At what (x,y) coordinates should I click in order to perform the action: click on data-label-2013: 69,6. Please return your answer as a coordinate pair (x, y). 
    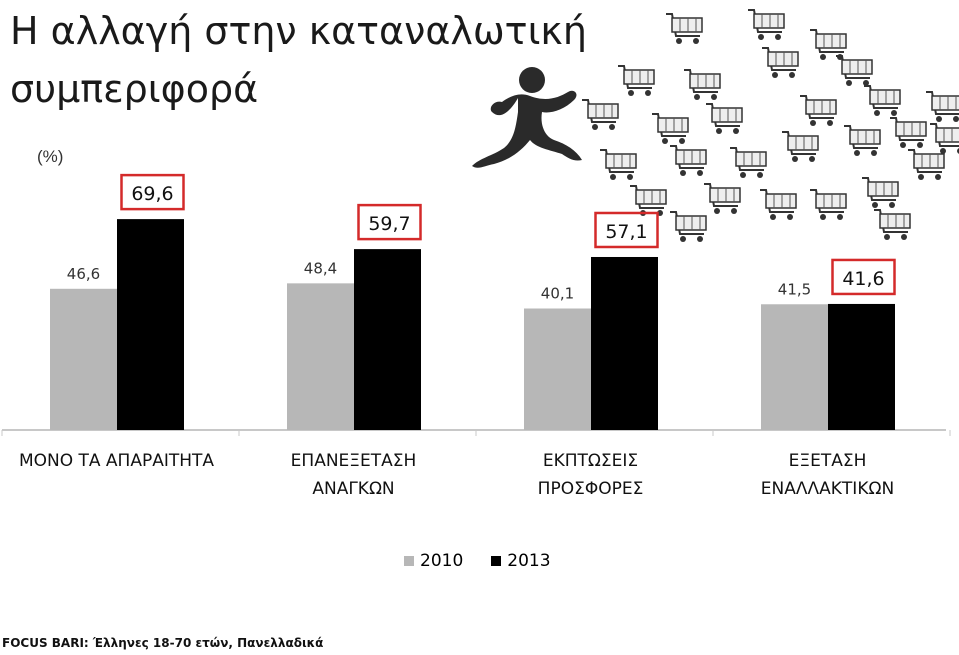
    Looking at the image, I should click on (152, 194).